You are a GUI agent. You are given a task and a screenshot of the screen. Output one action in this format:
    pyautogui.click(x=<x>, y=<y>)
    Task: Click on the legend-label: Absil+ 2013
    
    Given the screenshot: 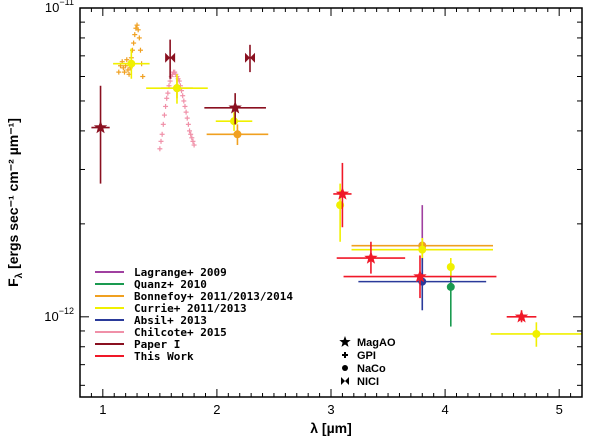 What is the action you would take?
    pyautogui.click(x=170, y=320)
    